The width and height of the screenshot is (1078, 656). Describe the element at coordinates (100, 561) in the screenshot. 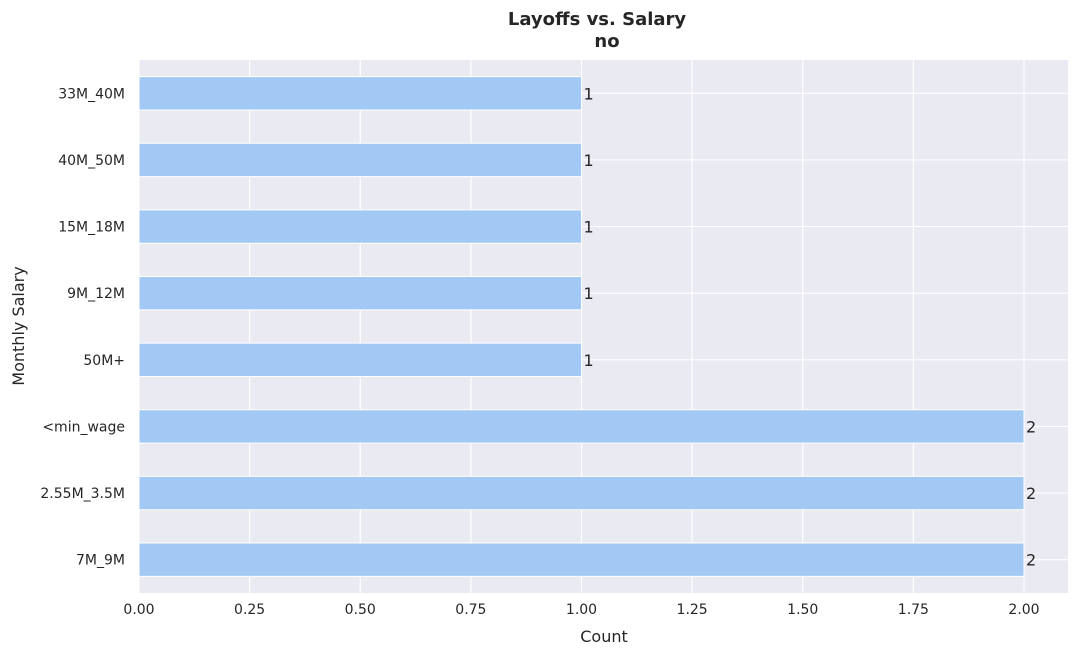

I see `y-tick-label: 7M_9M` at that location.